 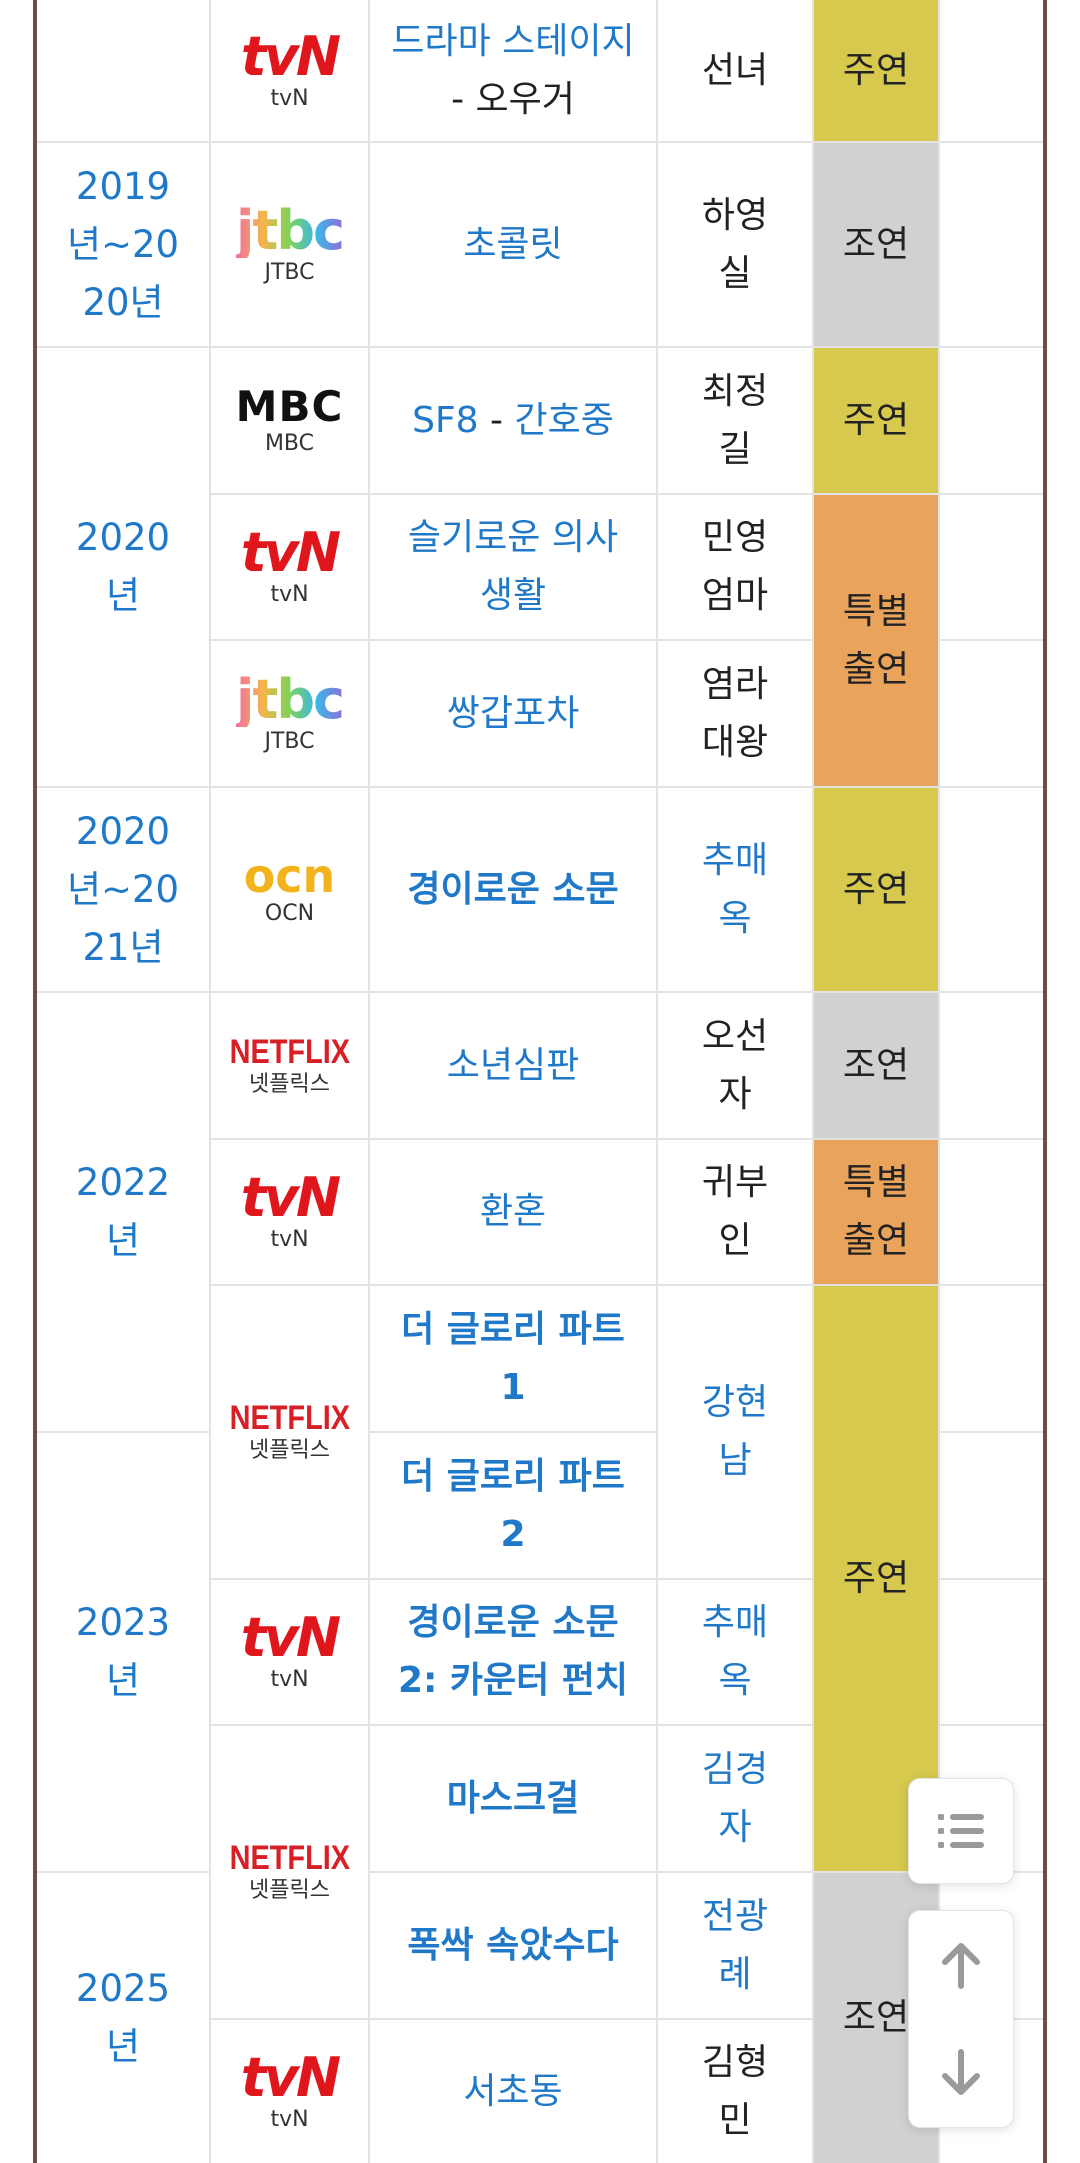 What do you see at coordinates (961, 1966) in the screenshot?
I see `scroll-up-button` at bounding box center [961, 1966].